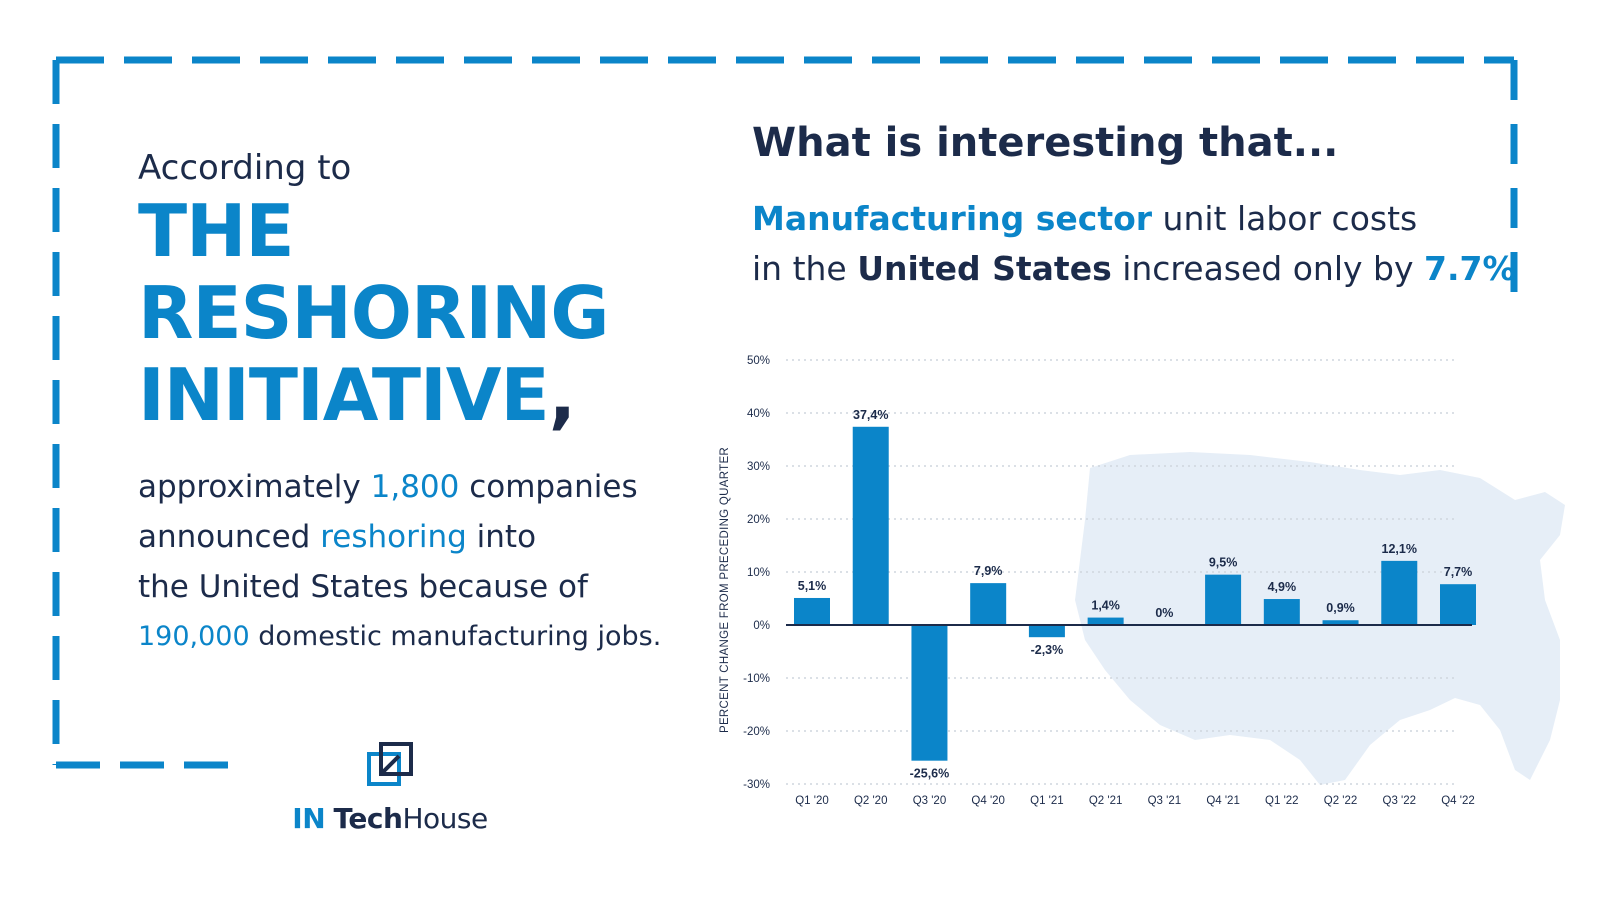  I want to click on x-tick-label: Q2 '20, so click(871, 801).